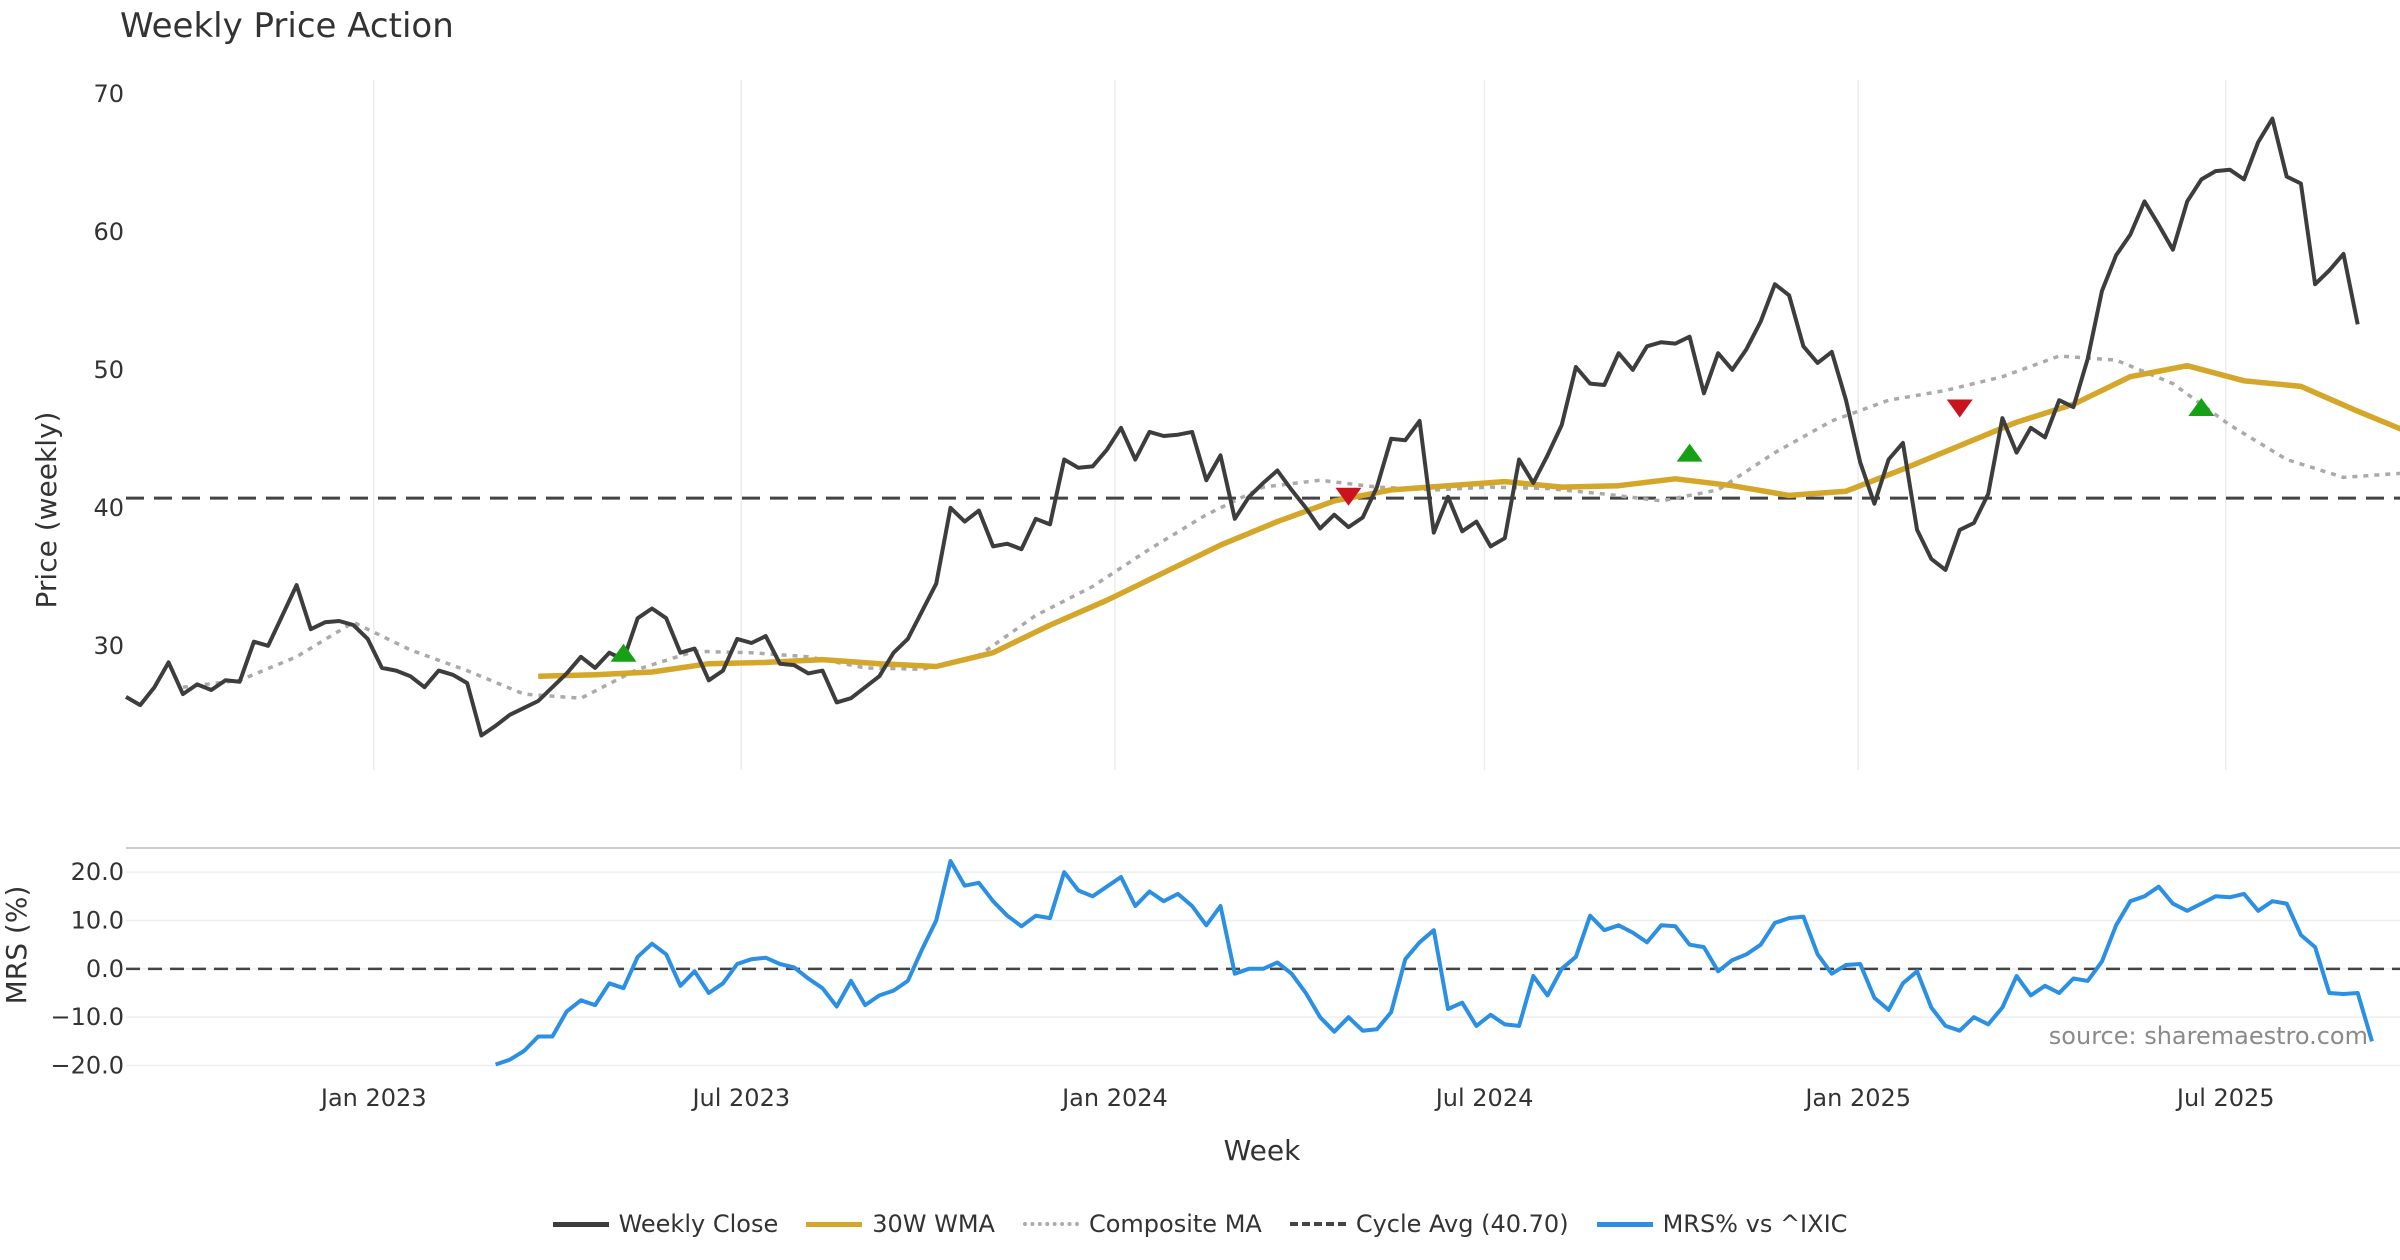  I want to click on x-tick-label: Jan 2025, so click(1857, 1098).